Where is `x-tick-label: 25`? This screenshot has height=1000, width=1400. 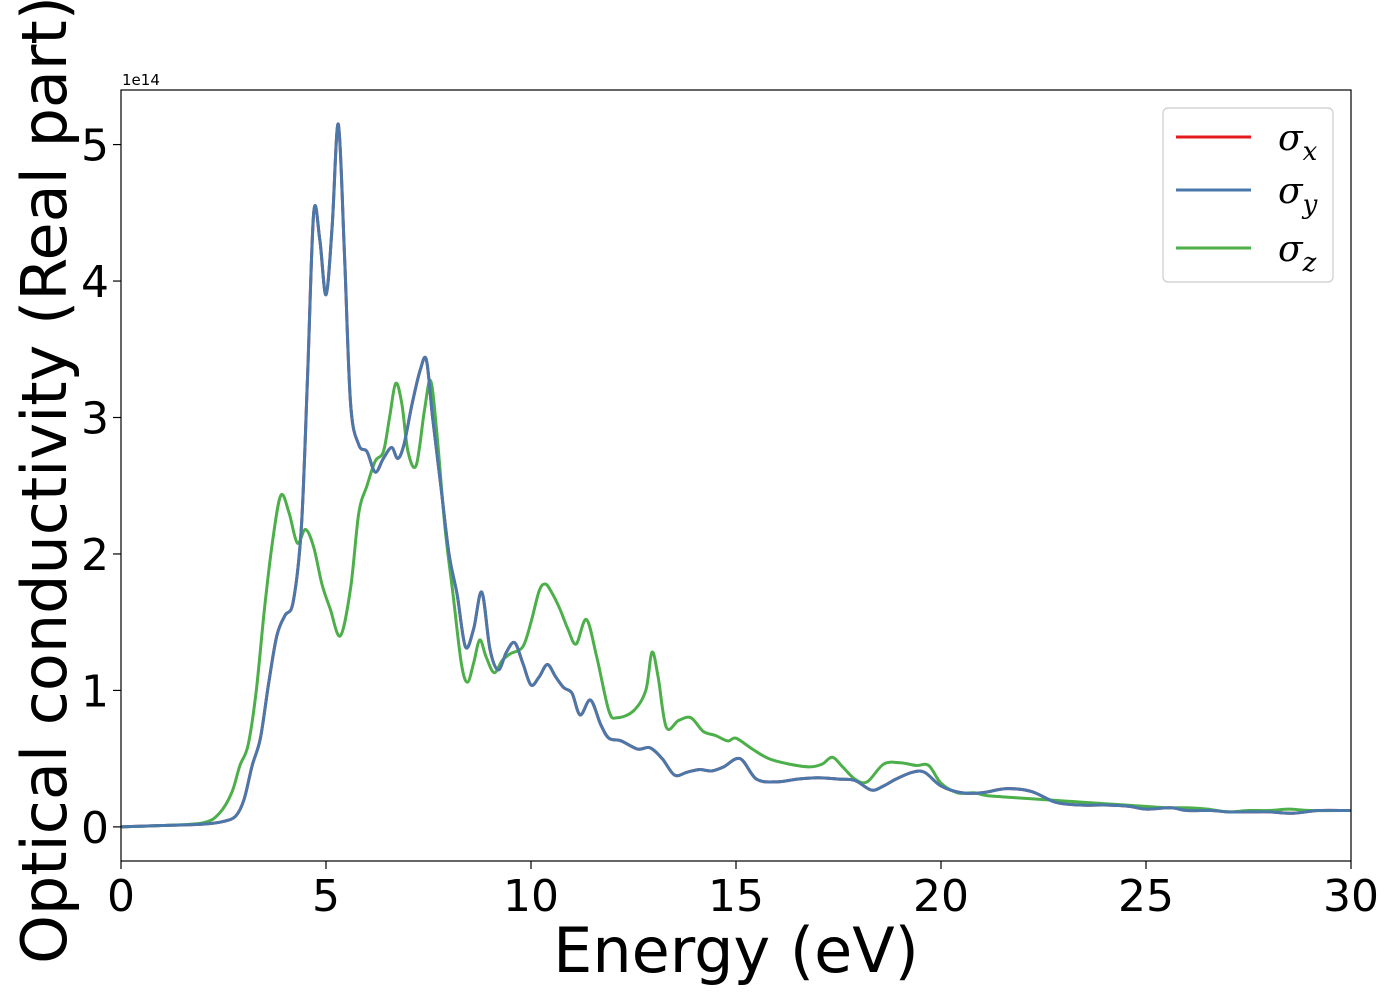 x-tick-label: 25 is located at coordinates (1146, 896).